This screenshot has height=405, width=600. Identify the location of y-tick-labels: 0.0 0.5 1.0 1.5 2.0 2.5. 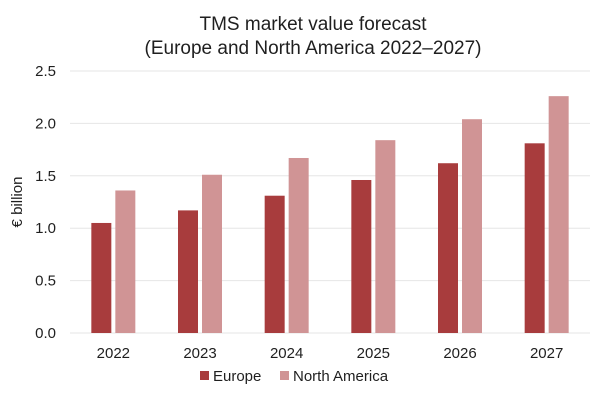
(45, 202).